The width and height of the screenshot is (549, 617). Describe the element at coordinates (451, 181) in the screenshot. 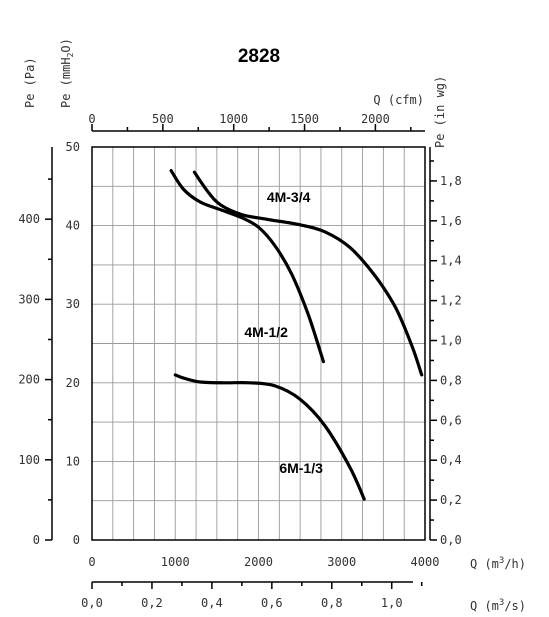

I see `y-inwg-tick-label: 1,8` at that location.